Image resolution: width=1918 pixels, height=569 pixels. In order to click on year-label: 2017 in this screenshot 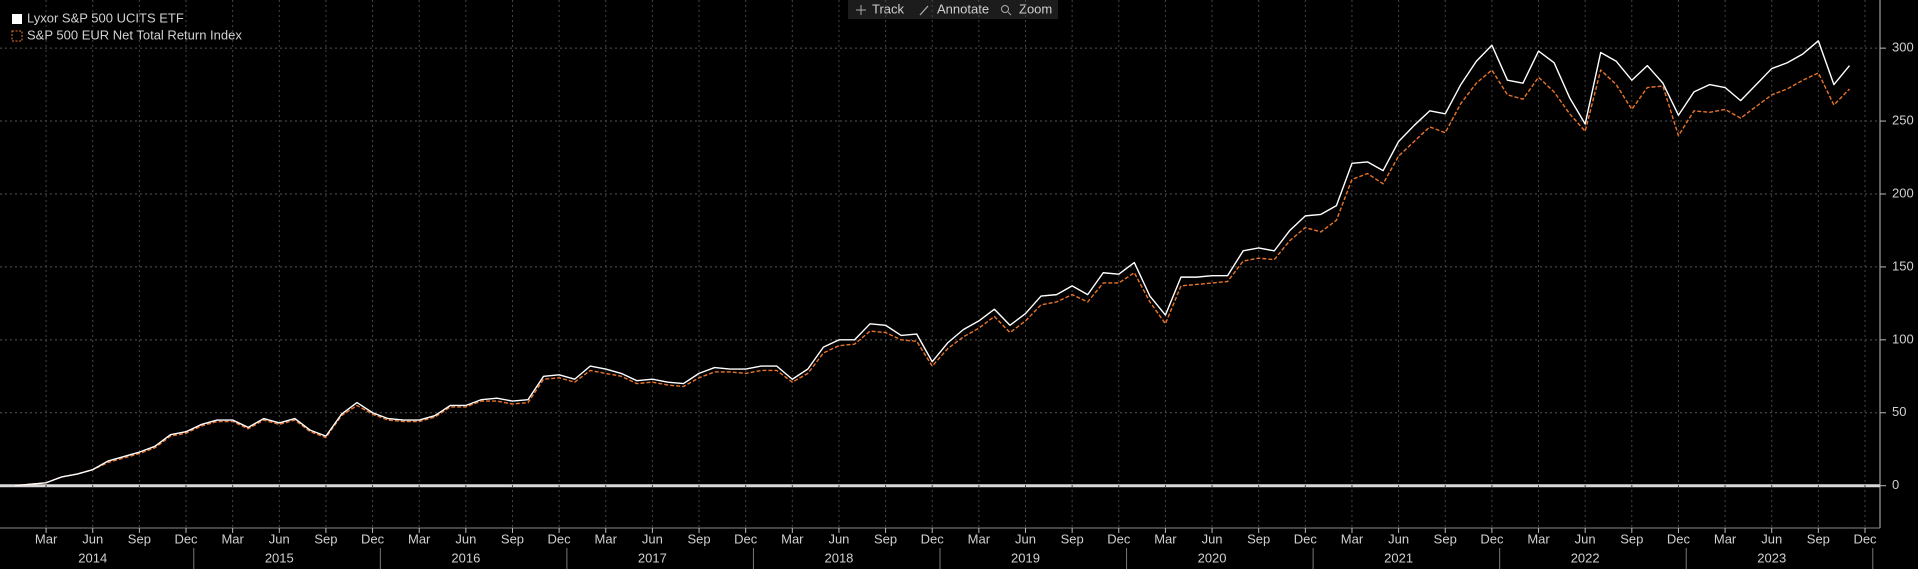, I will do `click(652, 557)`.